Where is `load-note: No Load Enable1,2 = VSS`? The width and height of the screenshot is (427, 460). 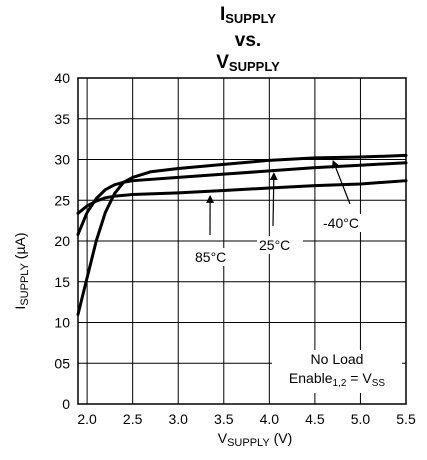 load-note: No Load Enable1,2 = VSS is located at coordinates (337, 371).